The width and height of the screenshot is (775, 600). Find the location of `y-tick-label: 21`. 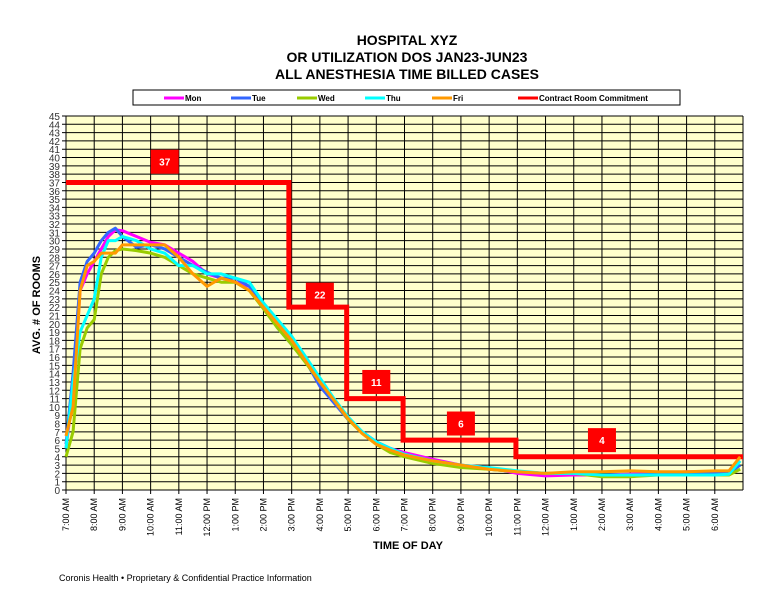

y-tick-label: 21 is located at coordinates (55, 316).